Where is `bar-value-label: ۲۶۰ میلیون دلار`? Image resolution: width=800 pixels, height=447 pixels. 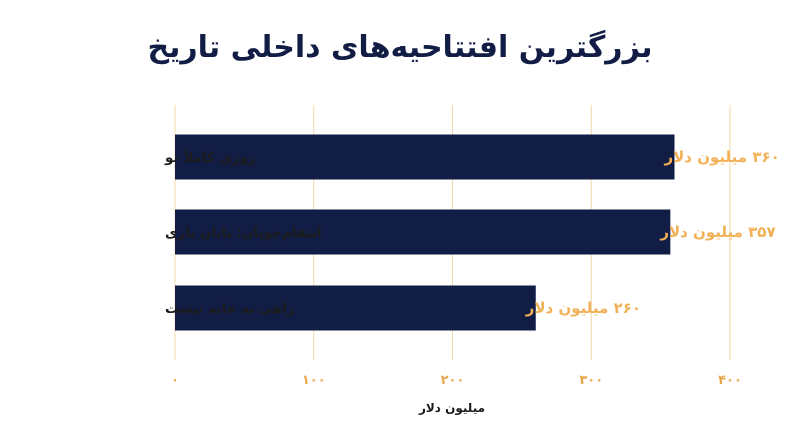
bar-value-label: ۲۶۰ میلیون دلار is located at coordinates (583, 308).